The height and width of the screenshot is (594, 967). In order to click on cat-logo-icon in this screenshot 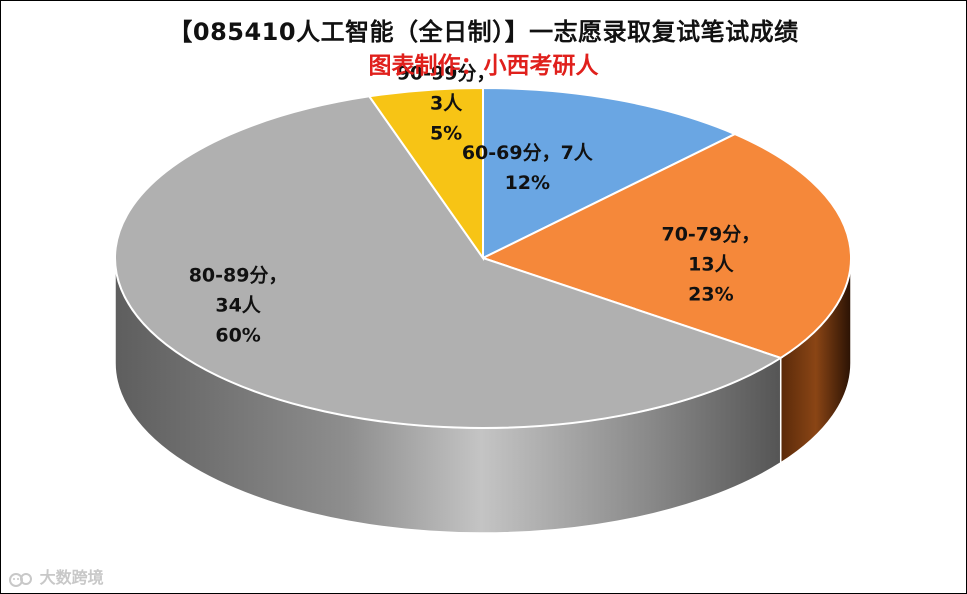, I will do `click(20, 579)`.